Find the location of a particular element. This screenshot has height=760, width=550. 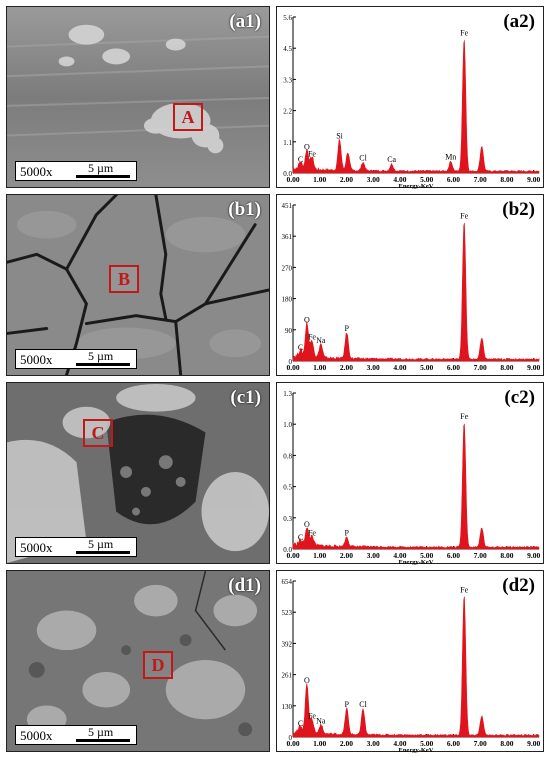

panel-label: (a1) is located at coordinates (245, 21).